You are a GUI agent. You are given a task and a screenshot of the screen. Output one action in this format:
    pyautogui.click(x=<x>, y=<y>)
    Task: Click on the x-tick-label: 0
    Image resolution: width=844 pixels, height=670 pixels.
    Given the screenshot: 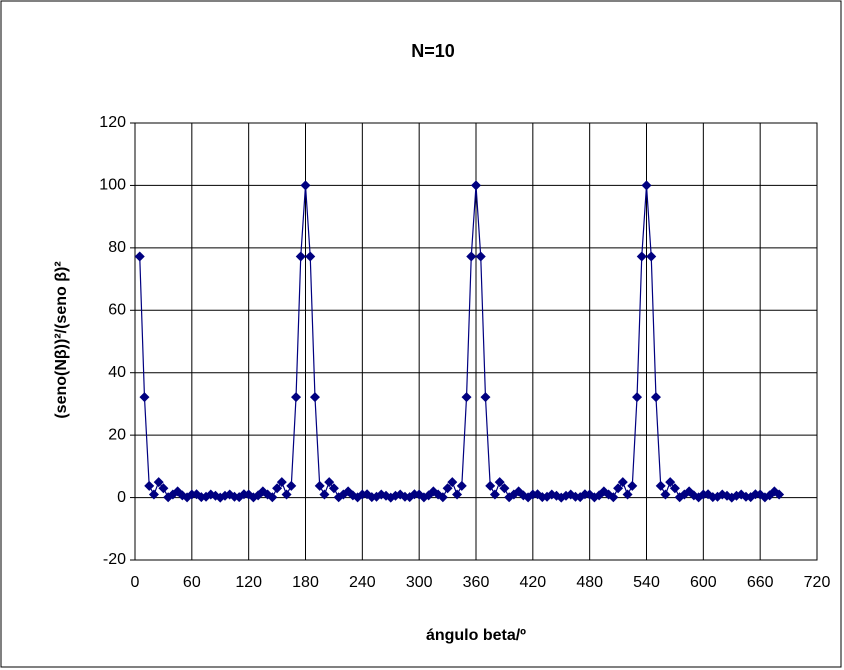 What is the action you would take?
    pyautogui.click(x=135, y=582)
    